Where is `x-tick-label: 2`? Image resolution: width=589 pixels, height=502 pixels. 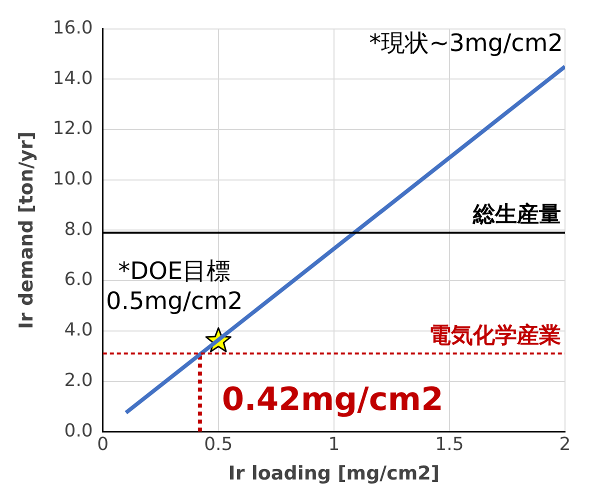
x-tick-label: 2 is located at coordinates (565, 445).